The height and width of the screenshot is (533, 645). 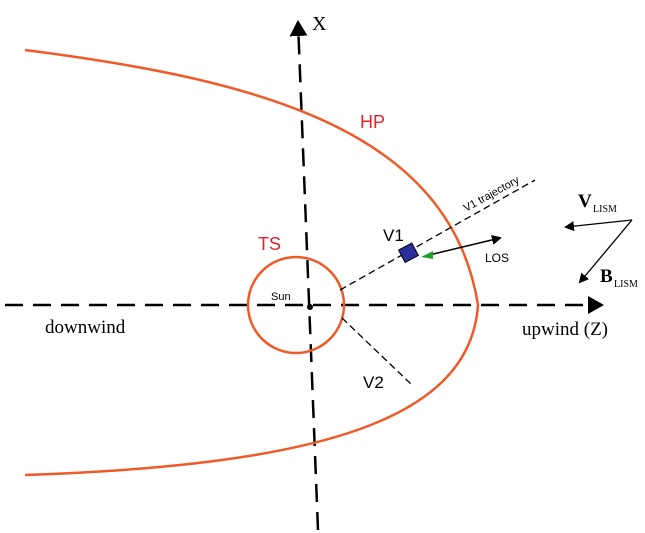 I want to click on v1-trajectory-label: V1 trajectory, so click(x=492, y=194).